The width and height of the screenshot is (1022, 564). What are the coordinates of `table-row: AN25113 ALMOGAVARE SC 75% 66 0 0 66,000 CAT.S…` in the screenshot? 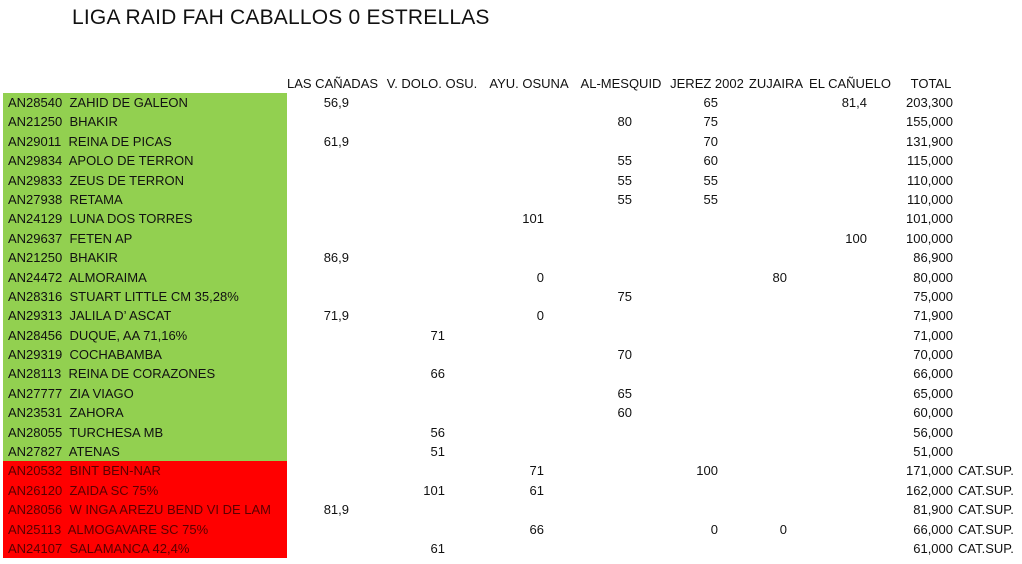 It's located at (511, 529).